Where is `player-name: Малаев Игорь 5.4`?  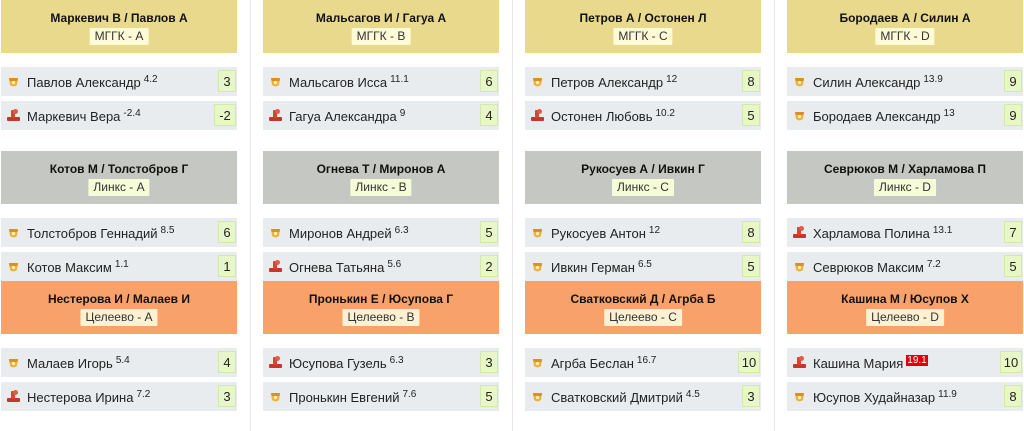
player-name: Малаев Игорь 5.4 is located at coordinates (78, 363).